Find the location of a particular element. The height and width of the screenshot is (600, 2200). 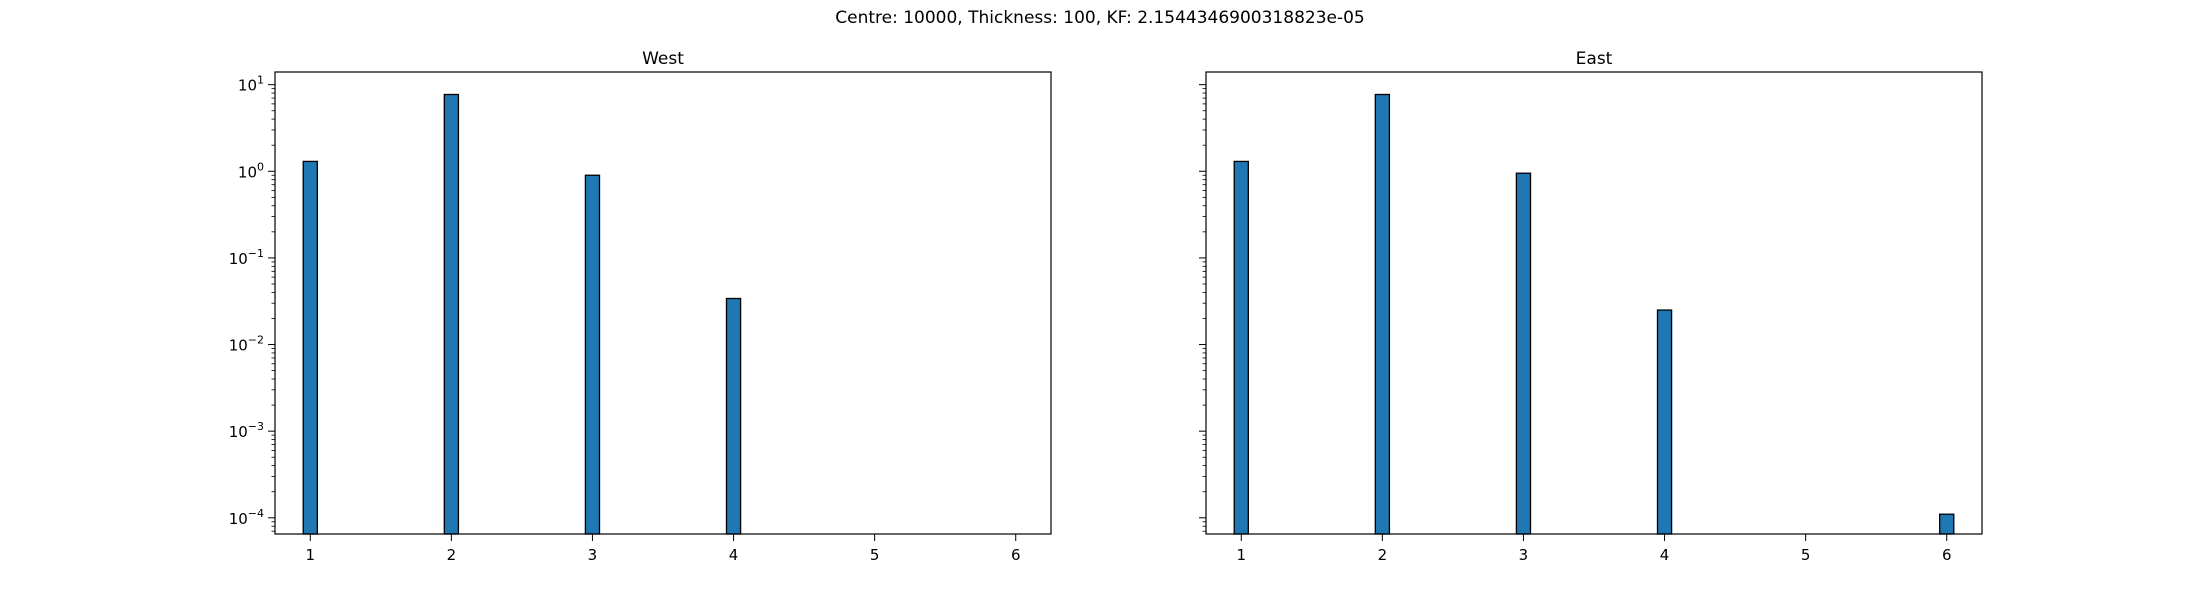

east-x-tick-label: 4 is located at coordinates (1665, 555).